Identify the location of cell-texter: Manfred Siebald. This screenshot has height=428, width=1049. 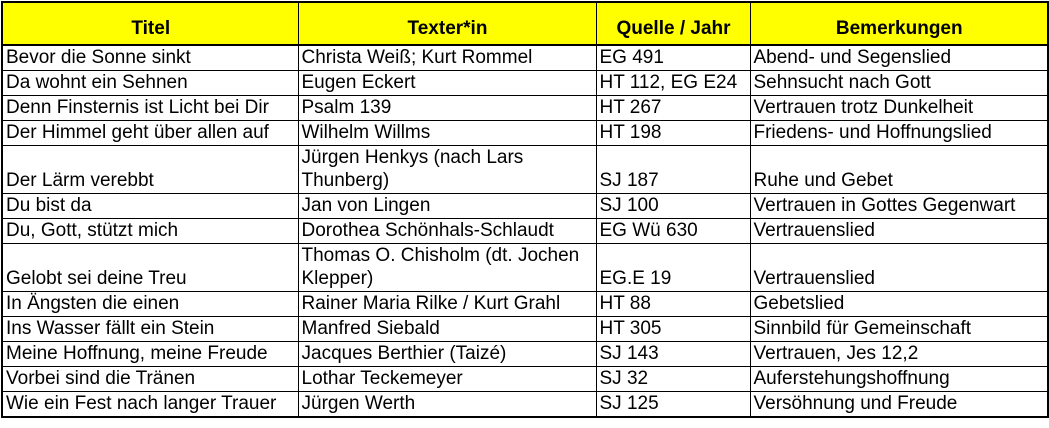
(447, 329).